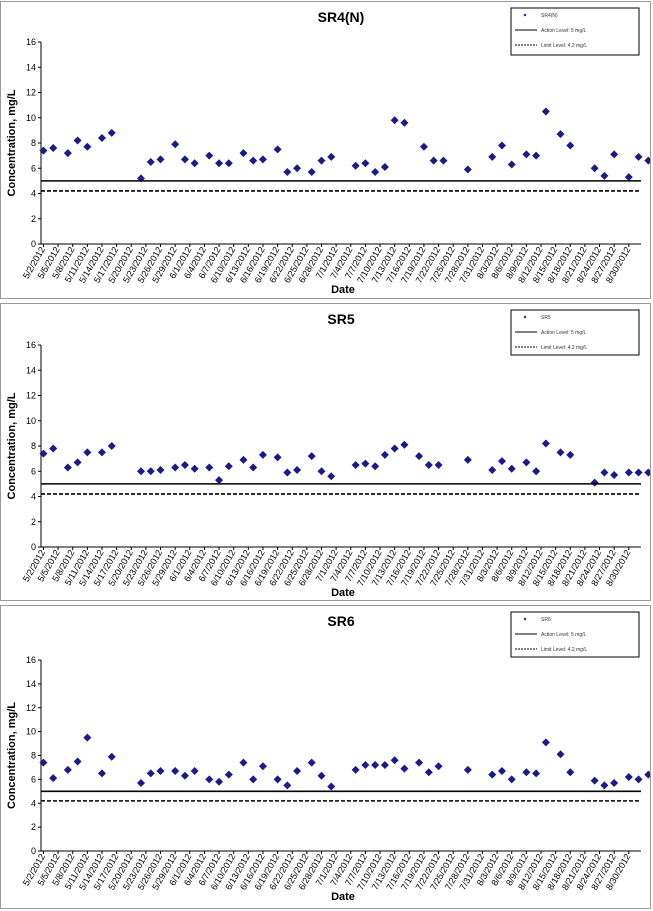  I want to click on y-tick-label: 10, so click(31, 732).